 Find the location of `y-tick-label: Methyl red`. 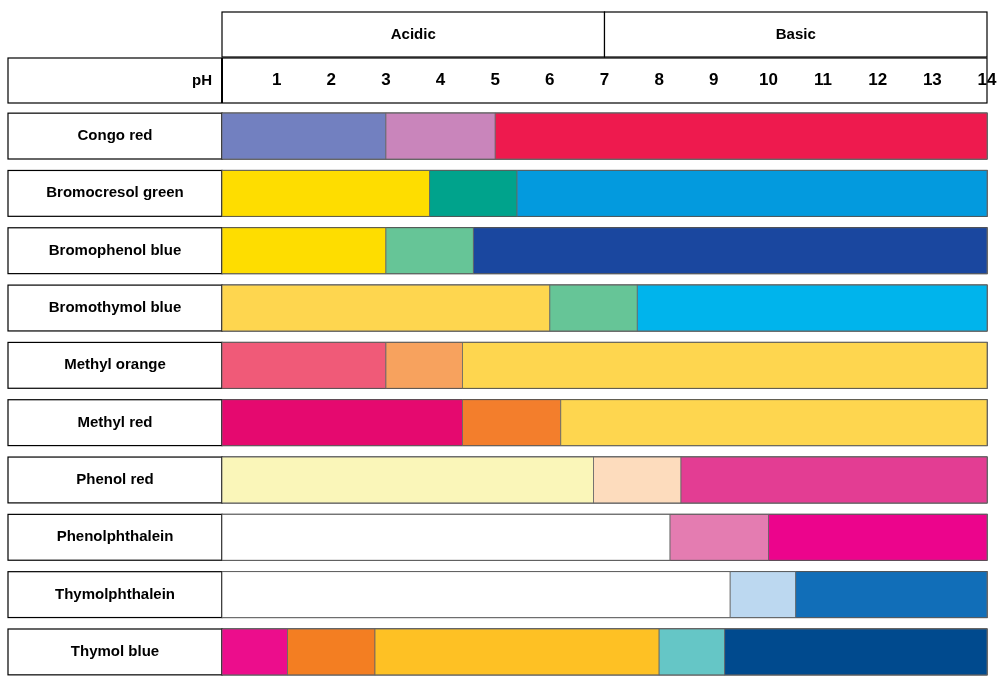

y-tick-label: Methyl red is located at coordinates (115, 421).